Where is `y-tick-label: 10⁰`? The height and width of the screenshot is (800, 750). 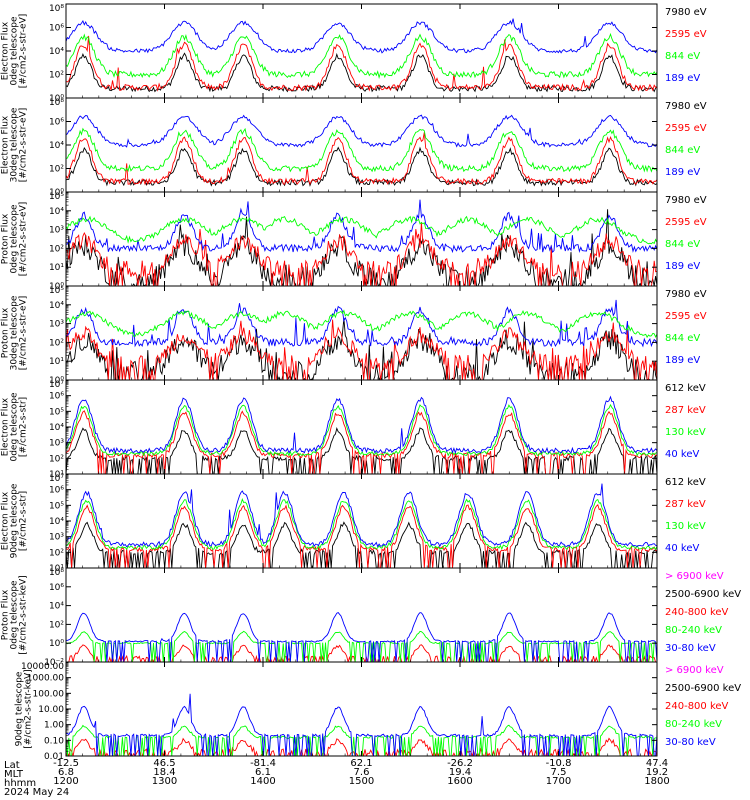
y-tick-label: 10⁰ is located at coordinates (56, 381).